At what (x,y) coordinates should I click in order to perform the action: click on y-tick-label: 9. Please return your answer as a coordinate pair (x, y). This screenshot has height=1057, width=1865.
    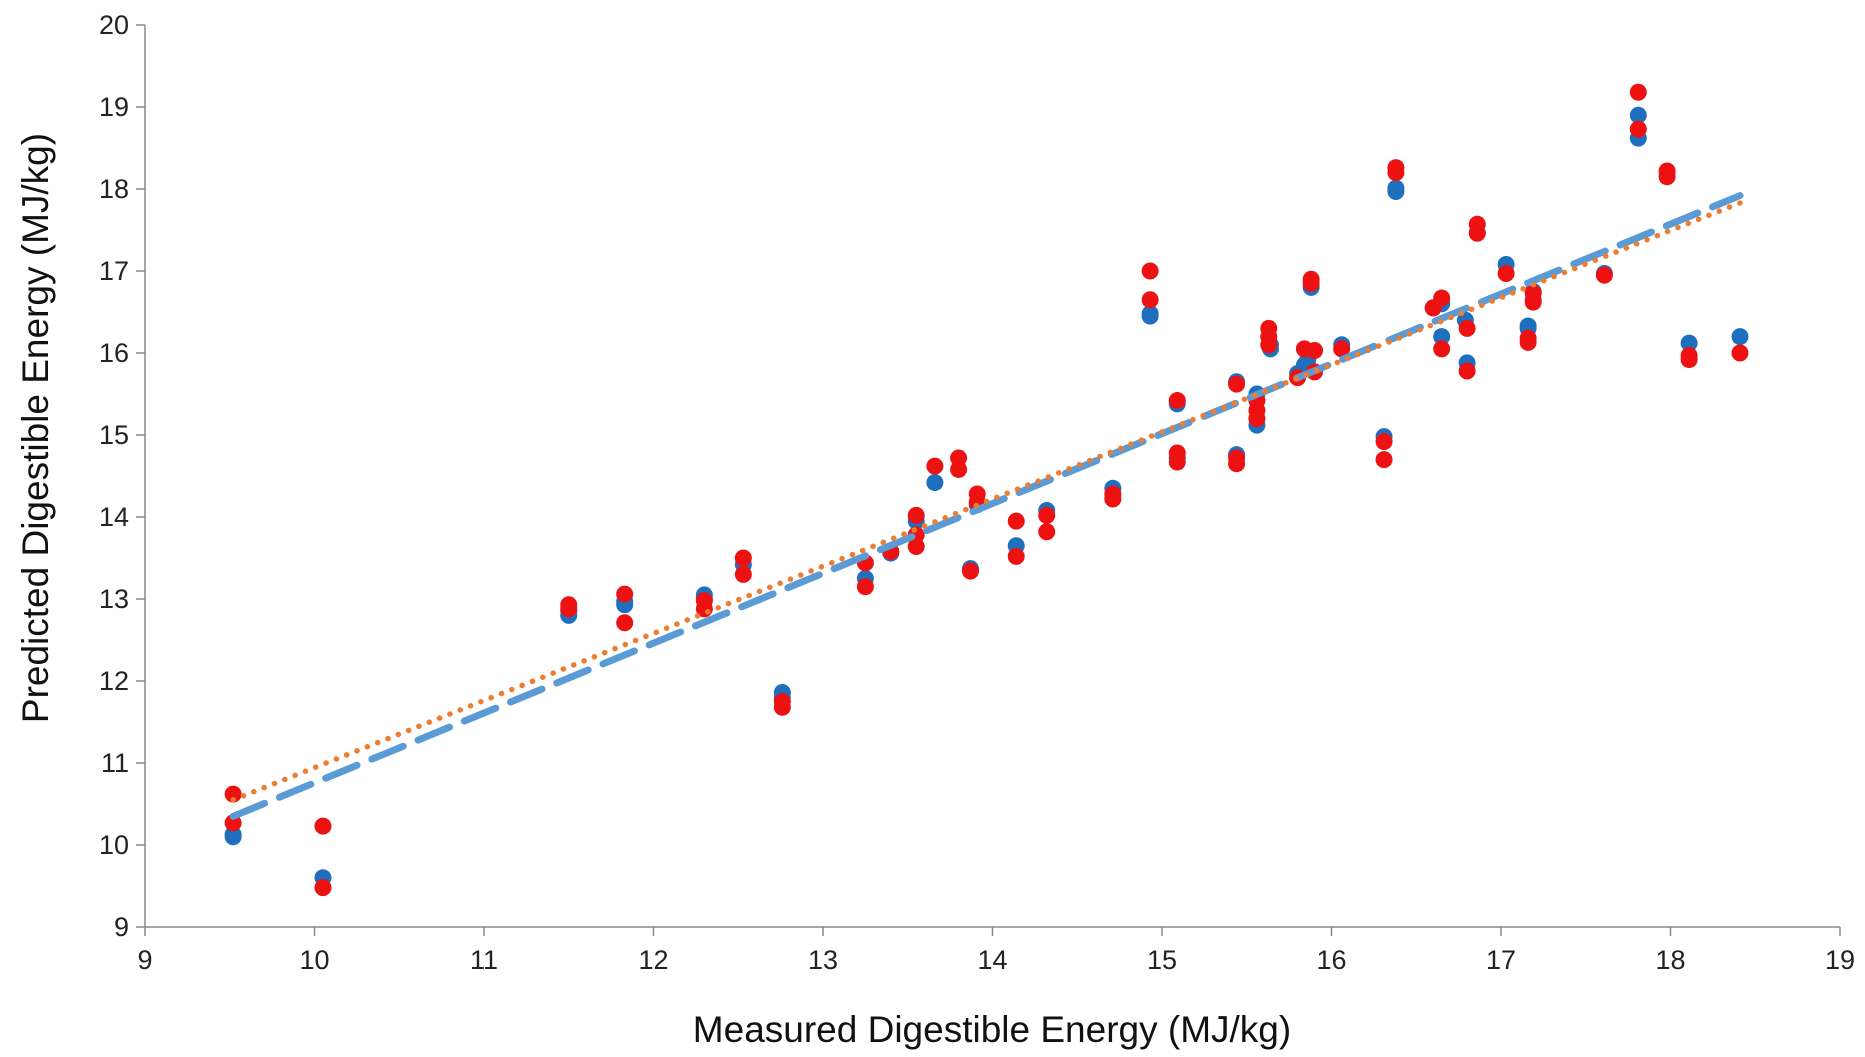
    Looking at the image, I should click on (121, 927).